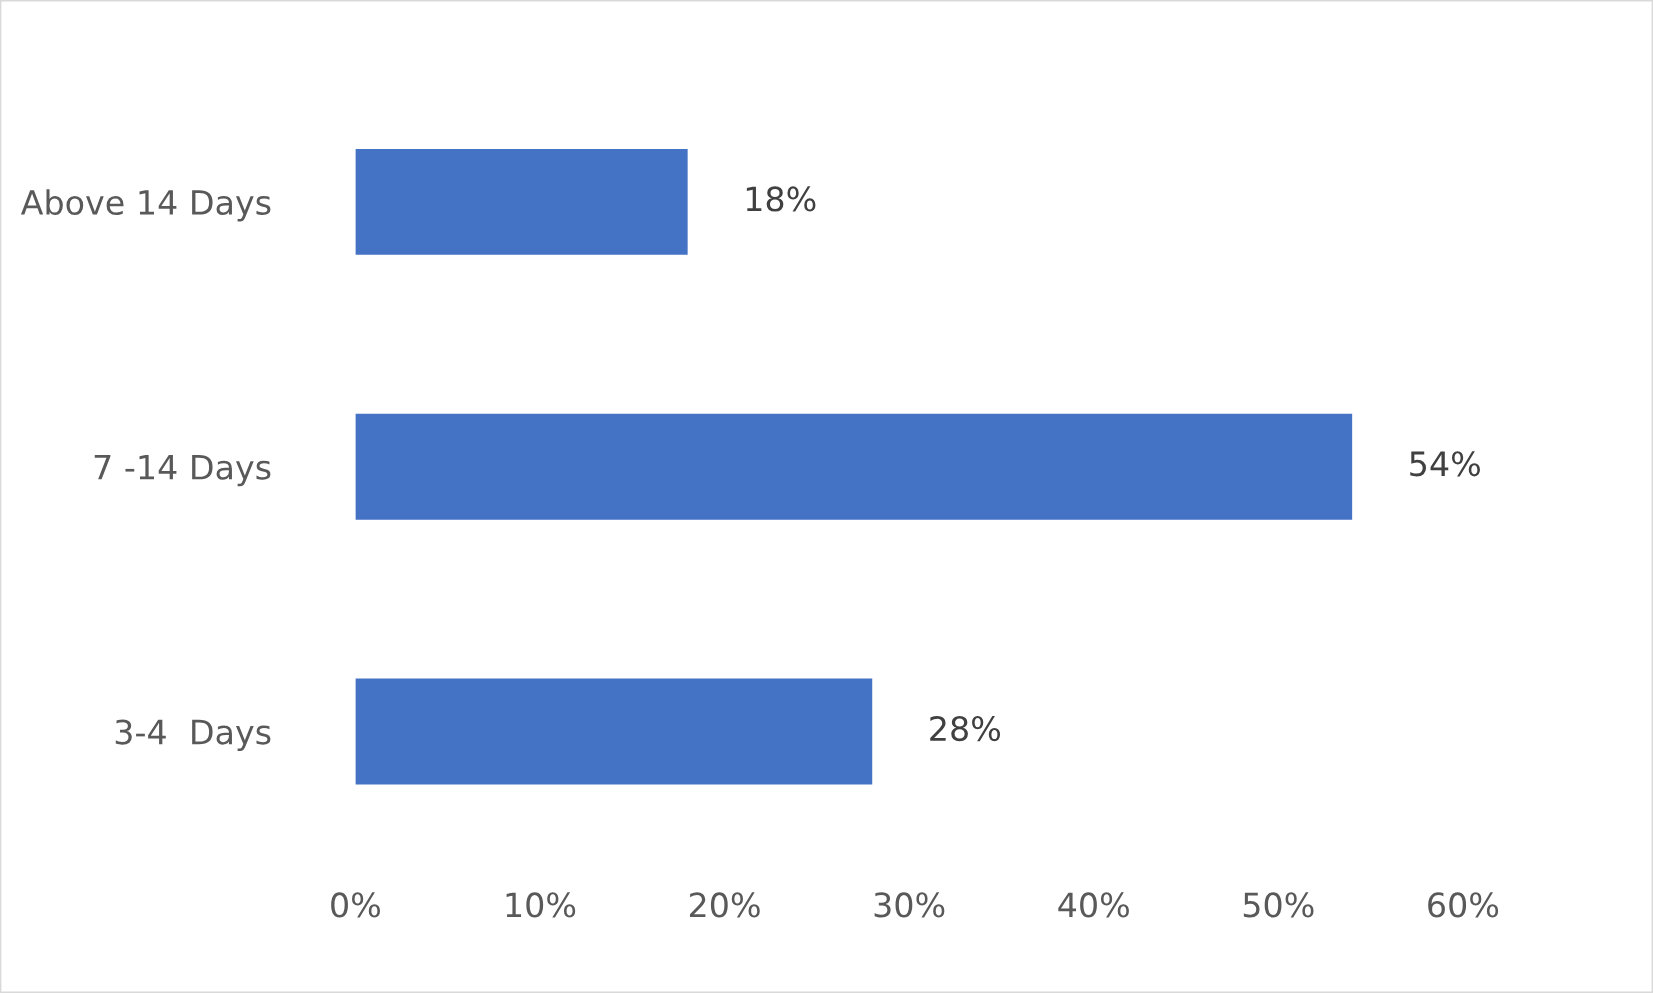 The height and width of the screenshot is (993, 1653). What do you see at coordinates (541, 905) in the screenshot?
I see `x-tick-label: 10%` at bounding box center [541, 905].